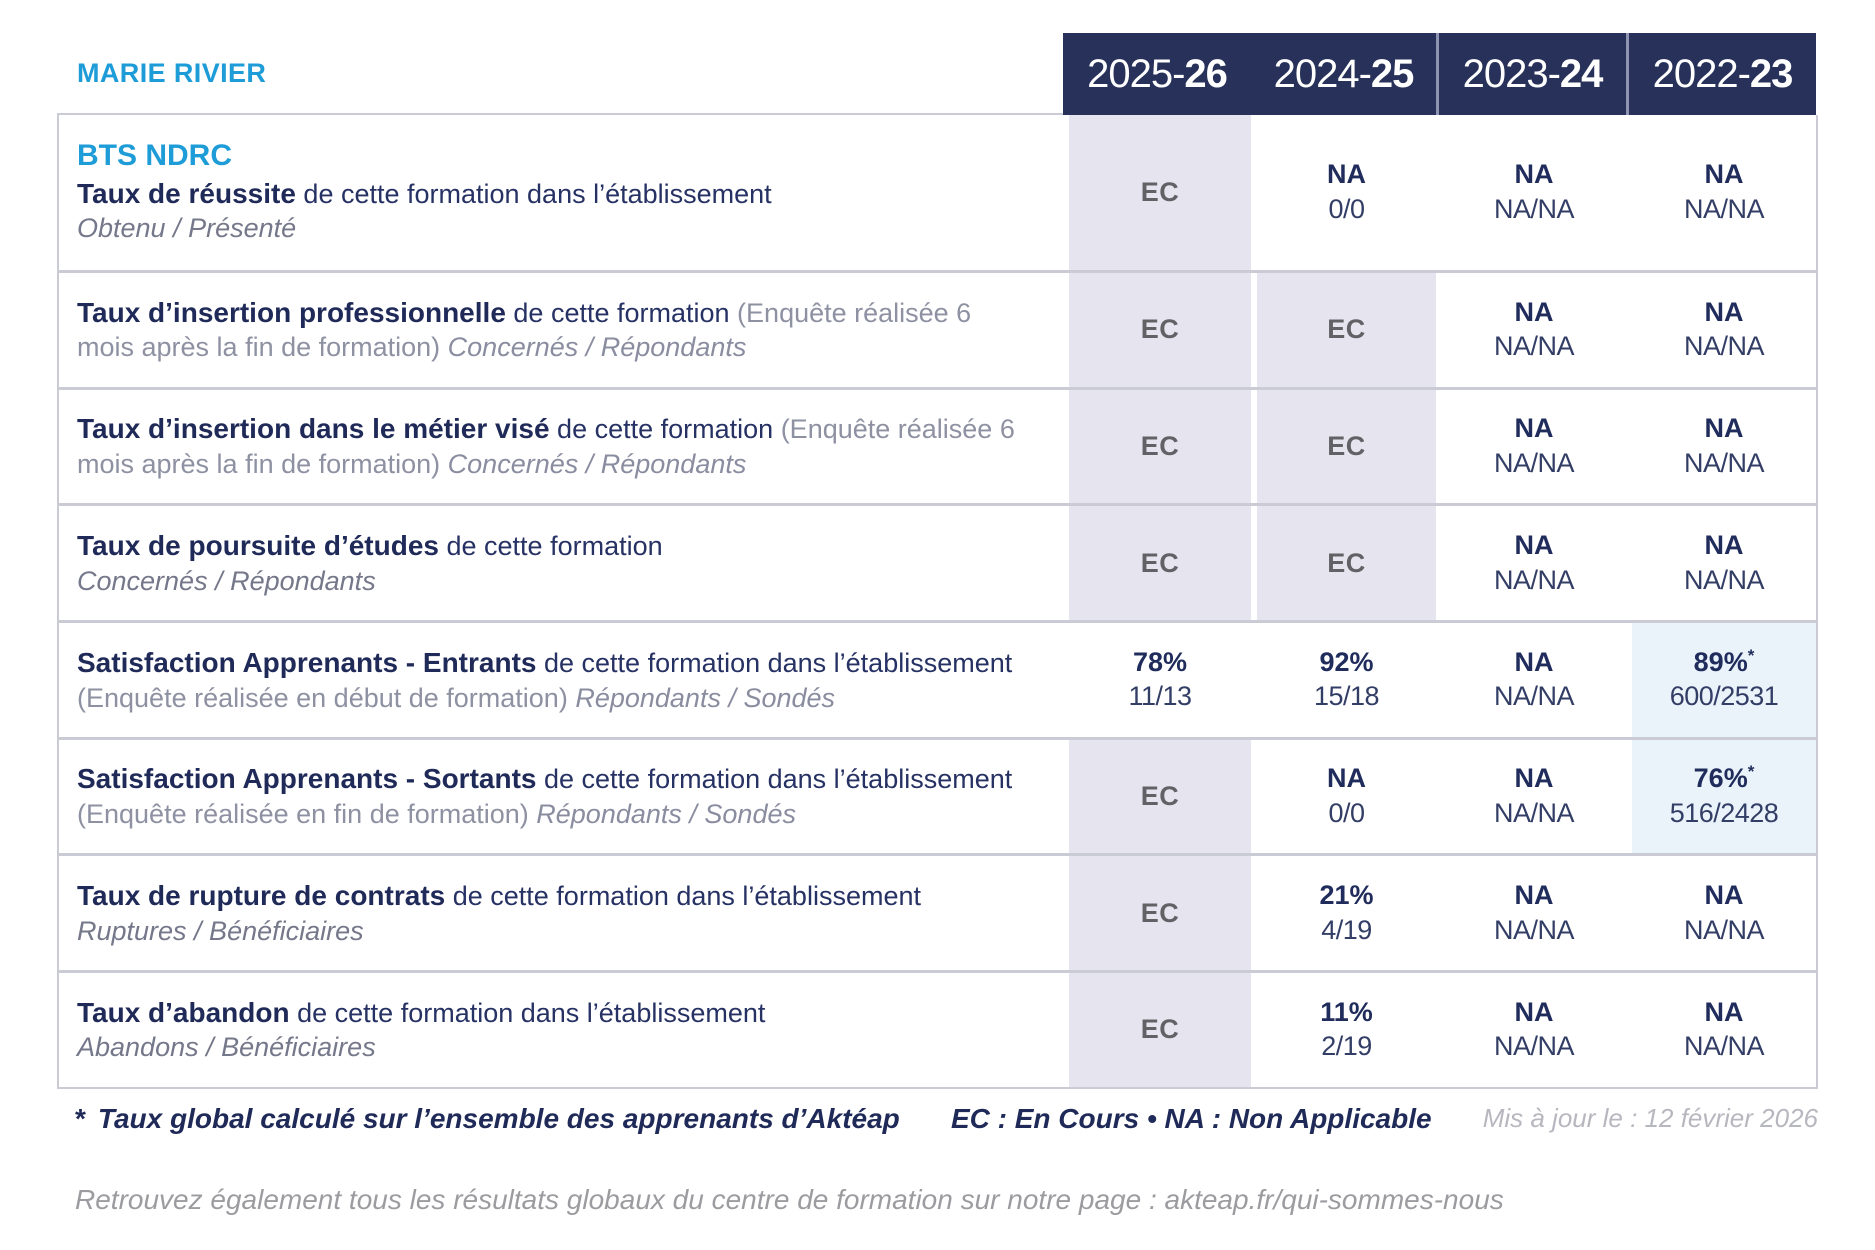 Image resolution: width=1875 pixels, height=1250 pixels. What do you see at coordinates (1346, 895) in the screenshot?
I see `cell-main-value: 21%` at bounding box center [1346, 895].